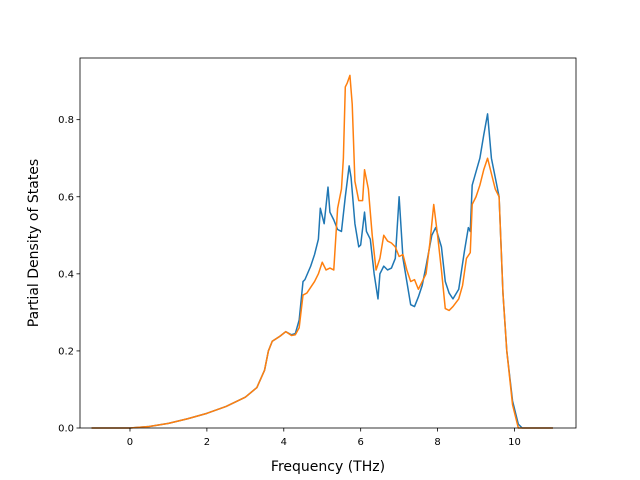 The height and width of the screenshot is (480, 640). I want to click on y-tick-label: 0.6, so click(66, 197).